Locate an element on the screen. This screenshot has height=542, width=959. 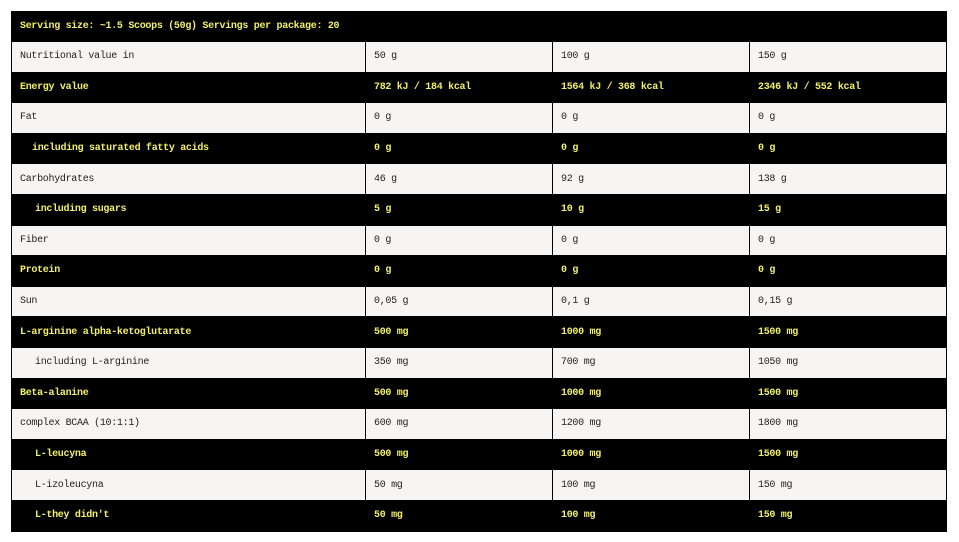
nutrient-value-cell: 1564 kJ / 368 kcal is located at coordinates (651, 87).